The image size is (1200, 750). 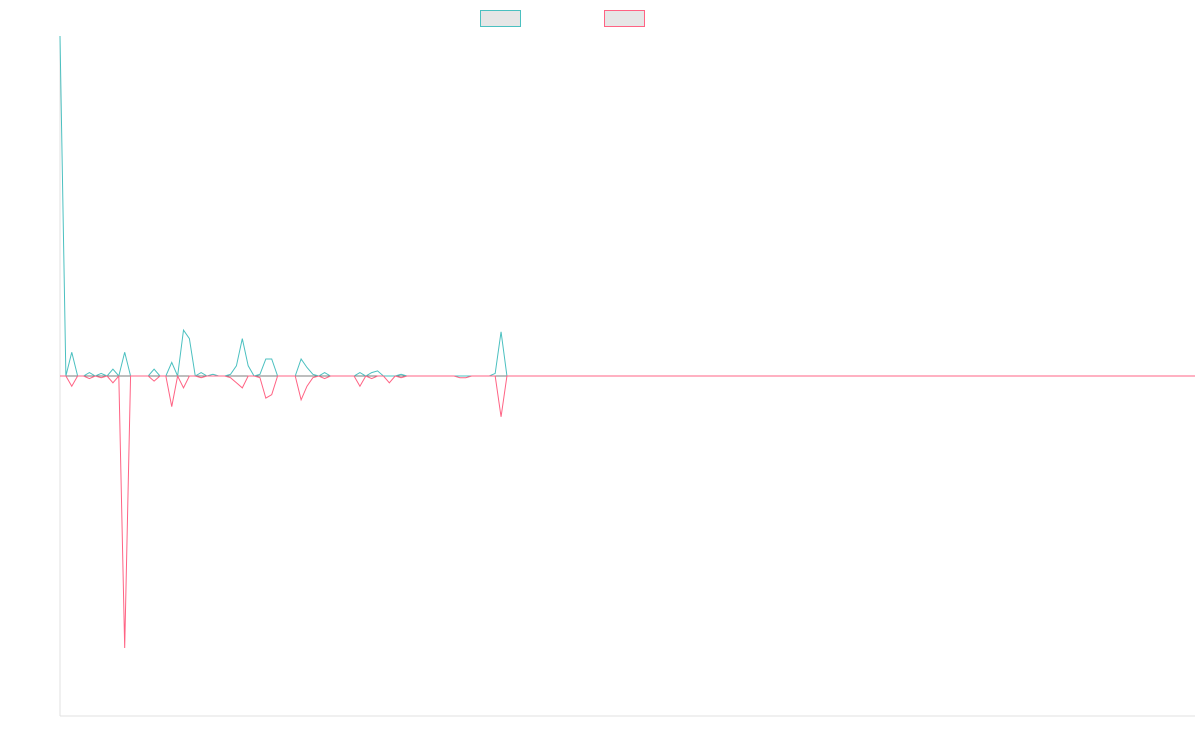 What do you see at coordinates (562, 18) in the screenshot?
I see `legend` at bounding box center [562, 18].